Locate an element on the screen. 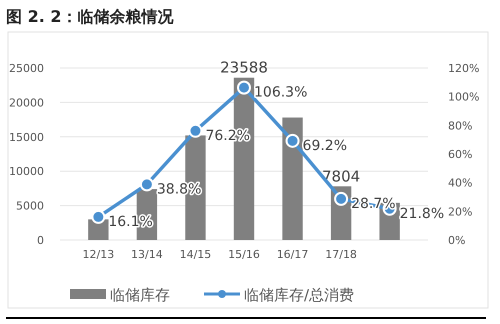  y2-tick-label: 20% is located at coordinates (460, 211).